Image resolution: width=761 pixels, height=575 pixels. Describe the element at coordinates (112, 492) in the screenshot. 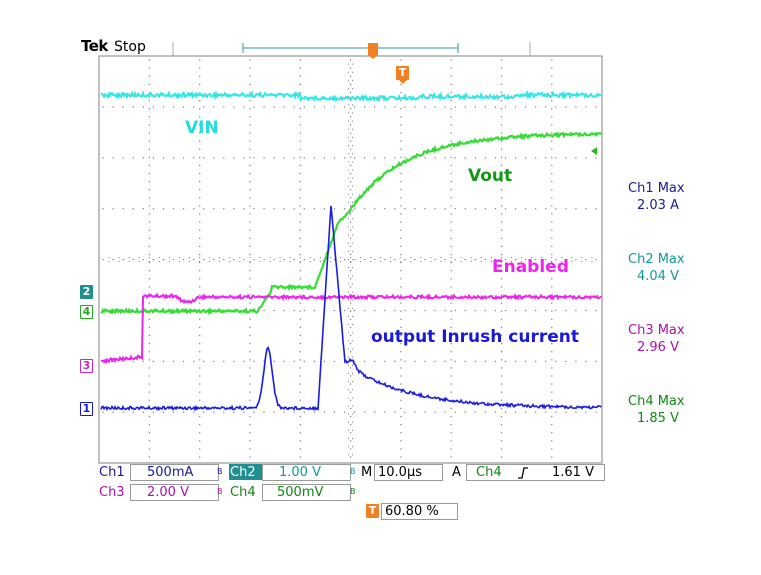

I see `ch3-name: Ch3` at that location.